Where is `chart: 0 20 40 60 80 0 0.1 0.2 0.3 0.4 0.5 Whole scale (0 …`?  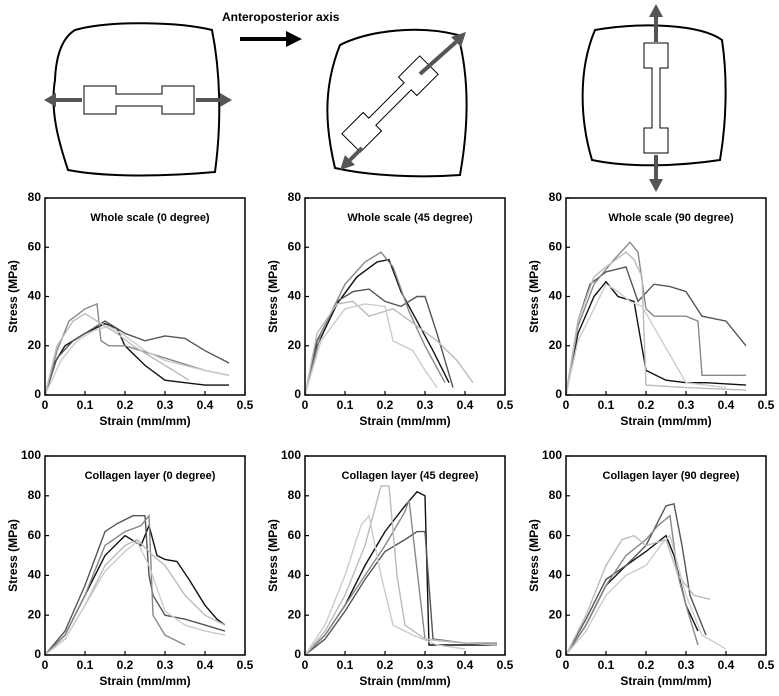 chart: 0 20 40 60 80 0 0.1 0.2 0.3 0.4 0.5 Whole scale (0 … is located at coordinates (129, 309).